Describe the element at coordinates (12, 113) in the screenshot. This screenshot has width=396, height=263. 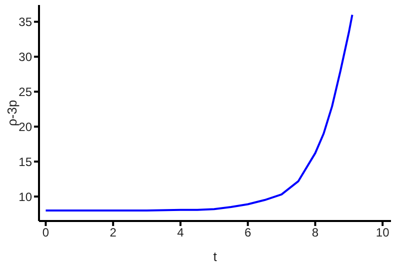
I see `y-axis-title: ρ-3p` at that location.